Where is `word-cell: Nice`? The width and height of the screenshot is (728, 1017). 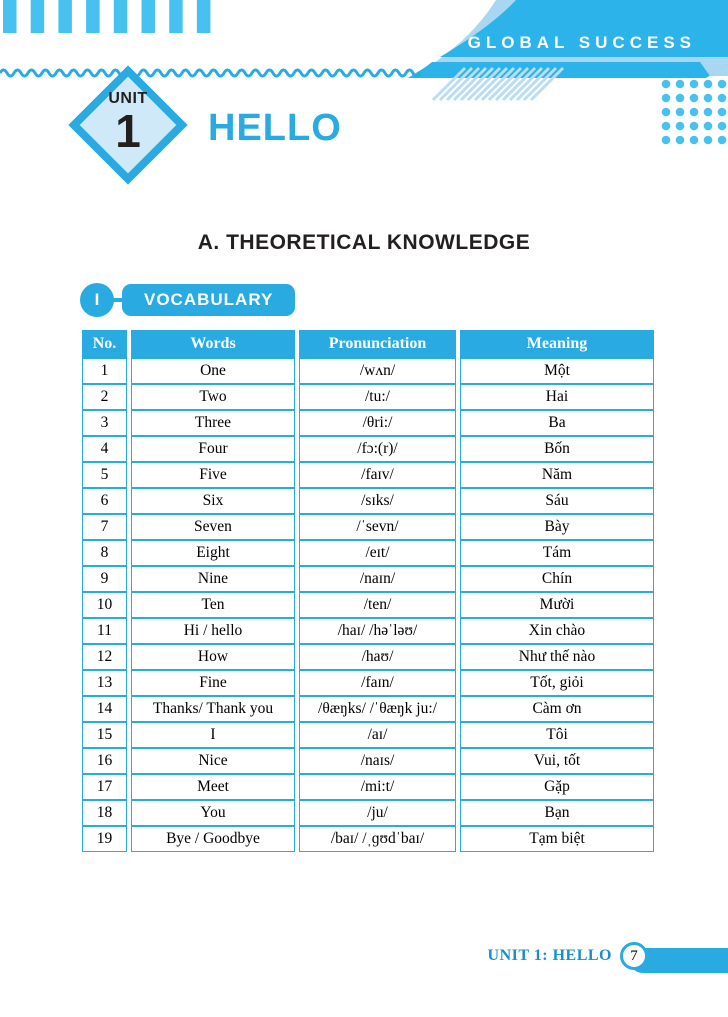 word-cell: Nice is located at coordinates (213, 761).